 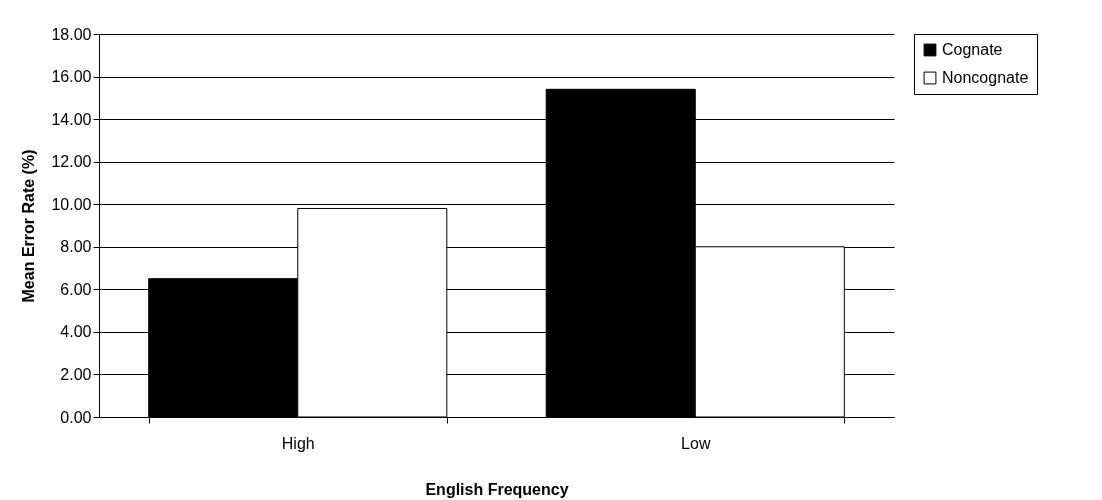 I want to click on legend-label: Noncognate, so click(x=985, y=77).